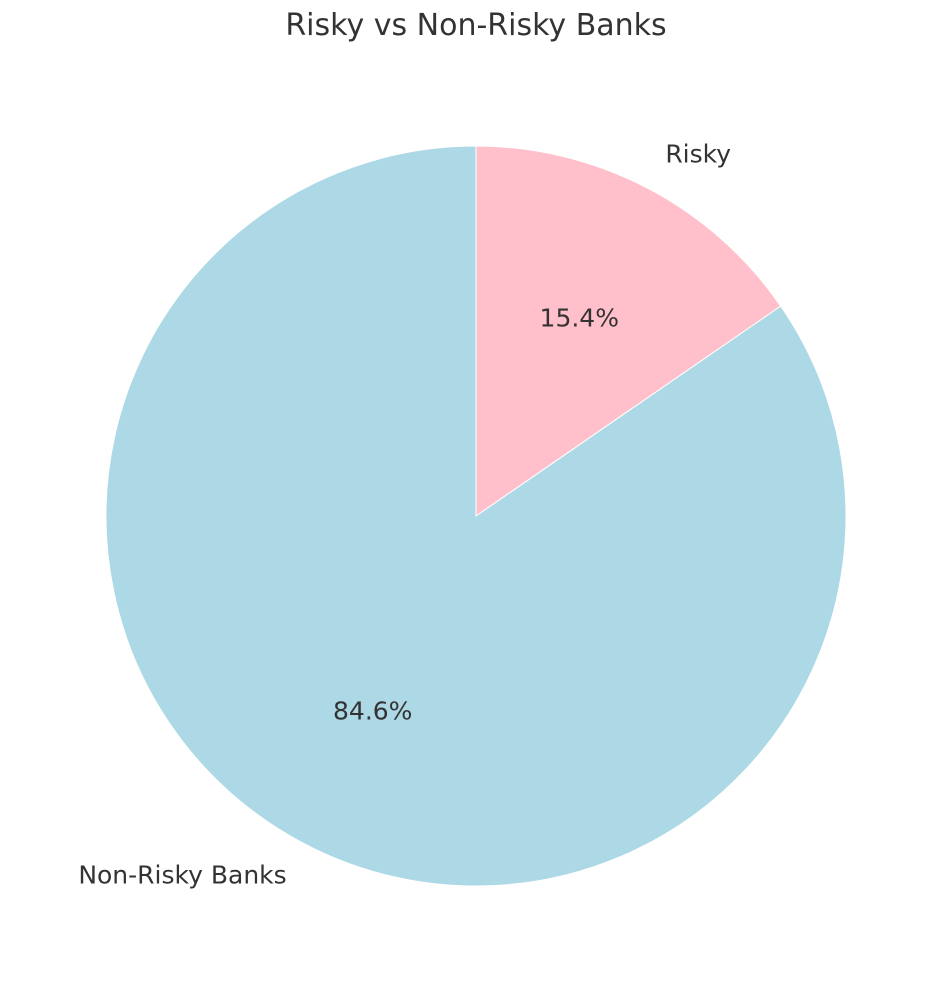  What do you see at coordinates (628, 331) in the screenshot?
I see `pie-slice-risky` at bounding box center [628, 331].